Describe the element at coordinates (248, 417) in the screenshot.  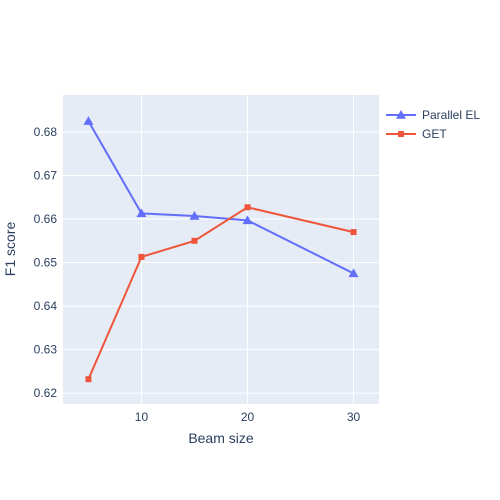
I see `x-tick-label: 20` at that location.